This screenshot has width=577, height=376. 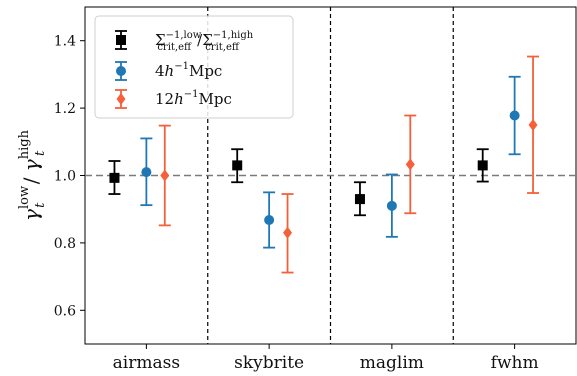 I want to click on legend-item: Σ−1,low crit,eff/Σ−1,high crit,eff, so click(x=184, y=41).